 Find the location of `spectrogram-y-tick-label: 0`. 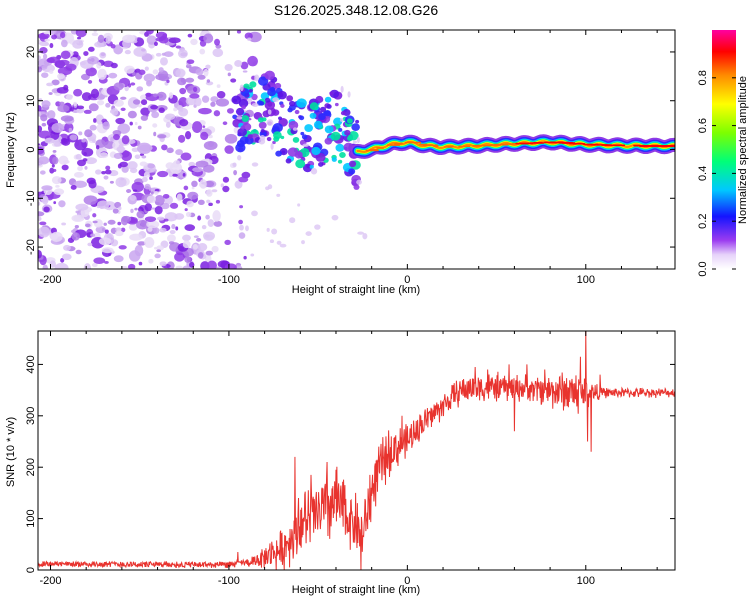

spectrogram-y-tick-label: 0 is located at coordinates (31, 149).